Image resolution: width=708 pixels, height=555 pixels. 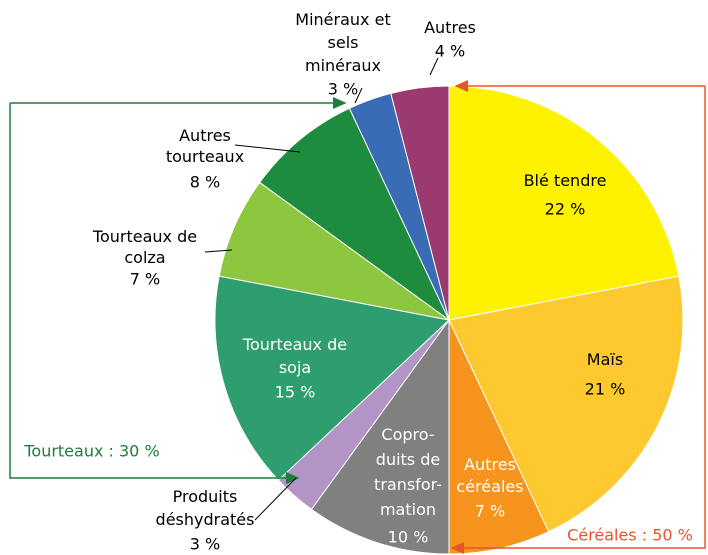 I want to click on slice-label: Minéraux et sels minéraux, so click(x=342, y=42).